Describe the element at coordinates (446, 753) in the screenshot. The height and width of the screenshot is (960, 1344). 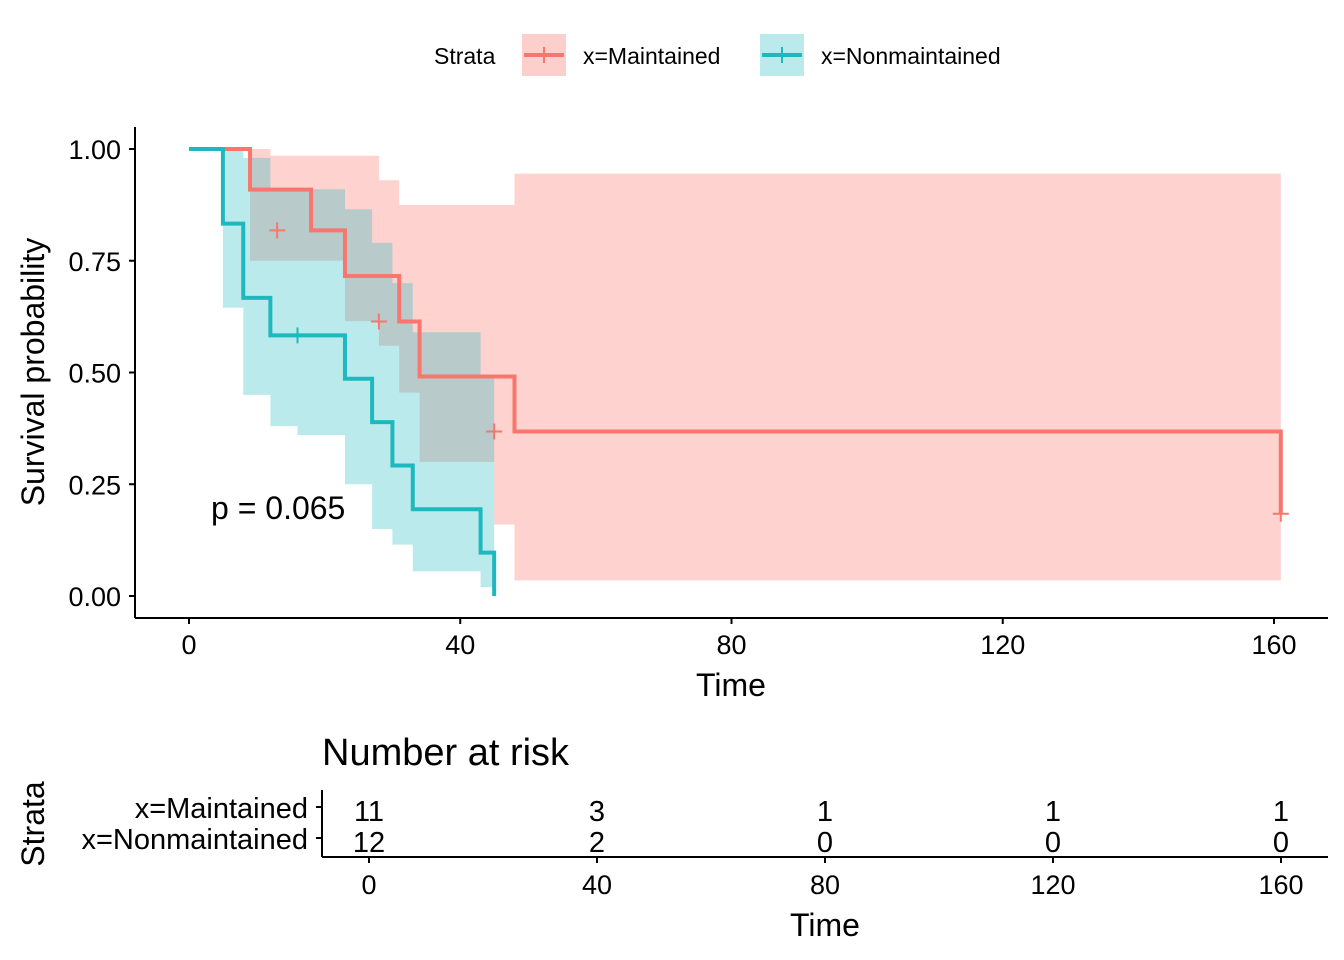
I see `risk-table-title: Number at risk` at that location.